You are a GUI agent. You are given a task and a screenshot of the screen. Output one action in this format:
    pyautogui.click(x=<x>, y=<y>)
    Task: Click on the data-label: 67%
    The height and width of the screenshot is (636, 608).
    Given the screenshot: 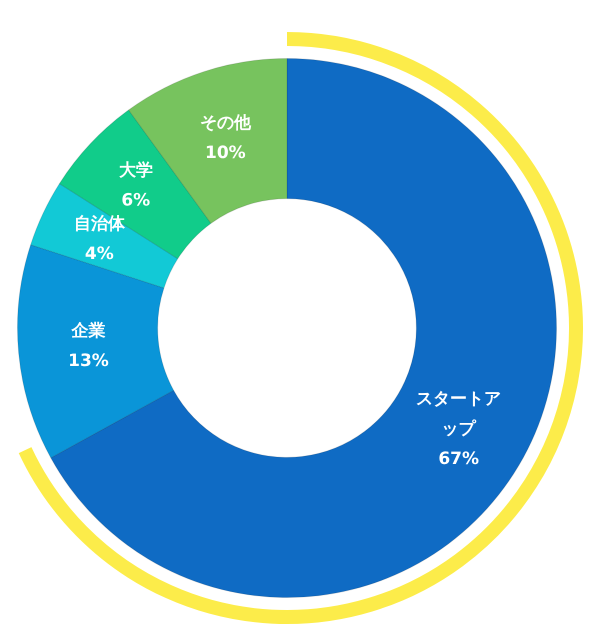 What is the action you would take?
    pyautogui.click(x=459, y=458)
    